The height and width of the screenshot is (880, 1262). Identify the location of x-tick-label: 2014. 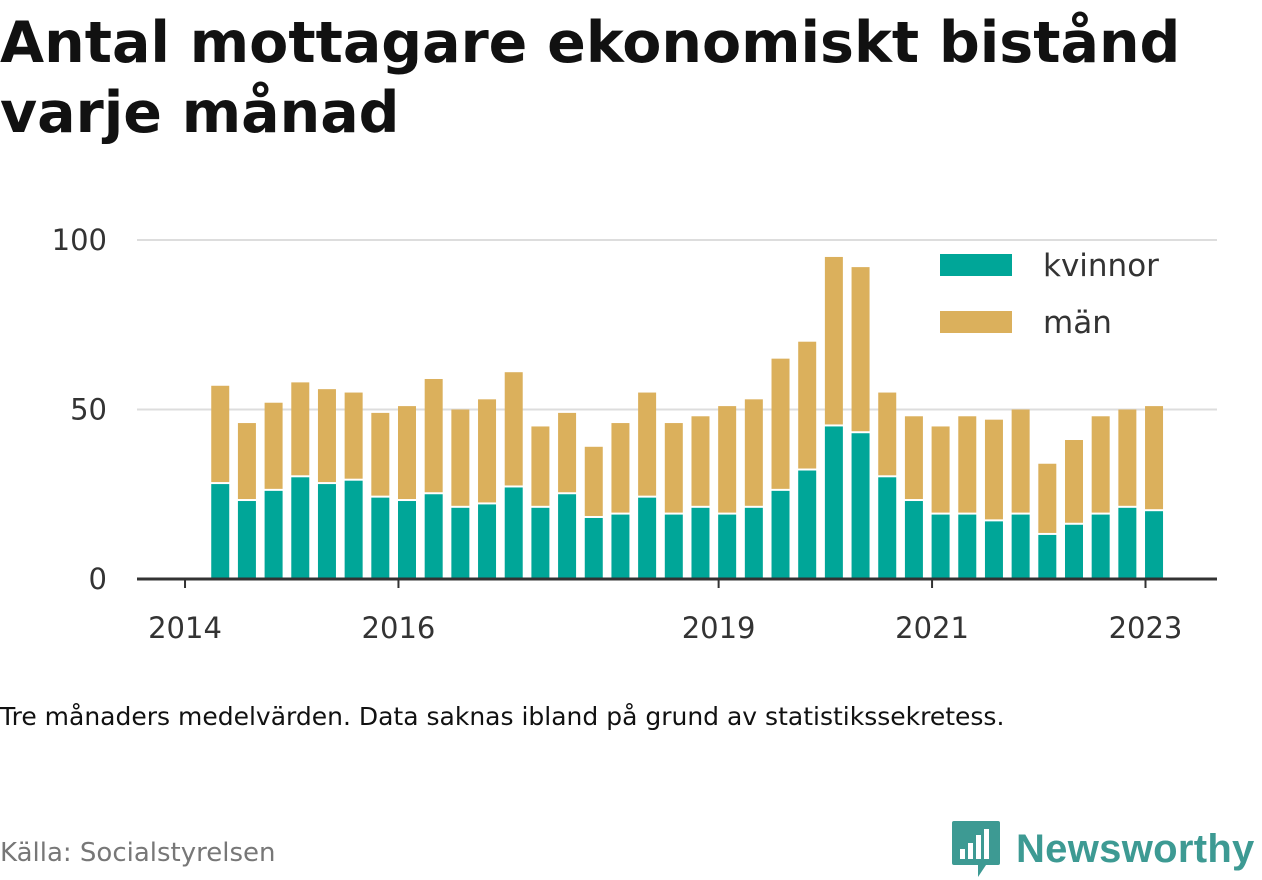
(185, 628).